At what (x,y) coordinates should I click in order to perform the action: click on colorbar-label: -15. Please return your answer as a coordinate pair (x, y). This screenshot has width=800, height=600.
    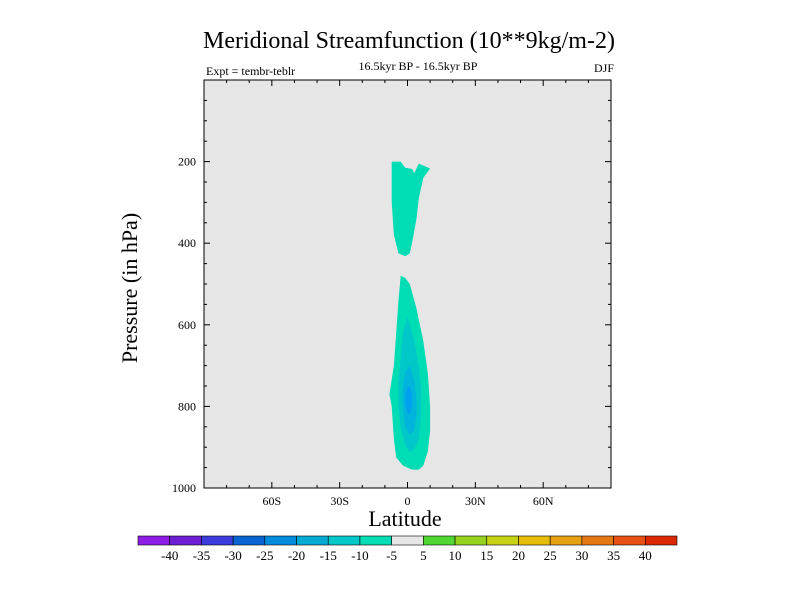
    Looking at the image, I should click on (328, 555).